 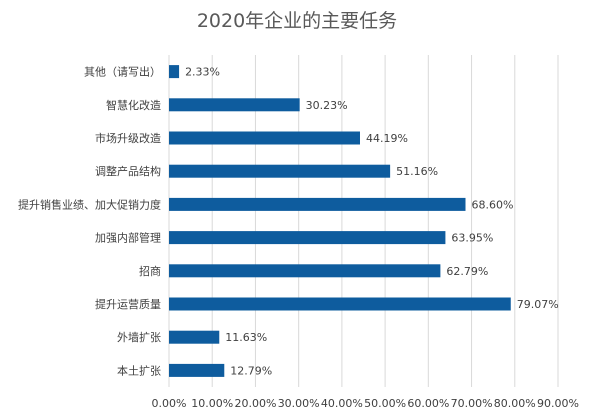 I want to click on category-label: 提升运营质量, so click(x=128, y=304).